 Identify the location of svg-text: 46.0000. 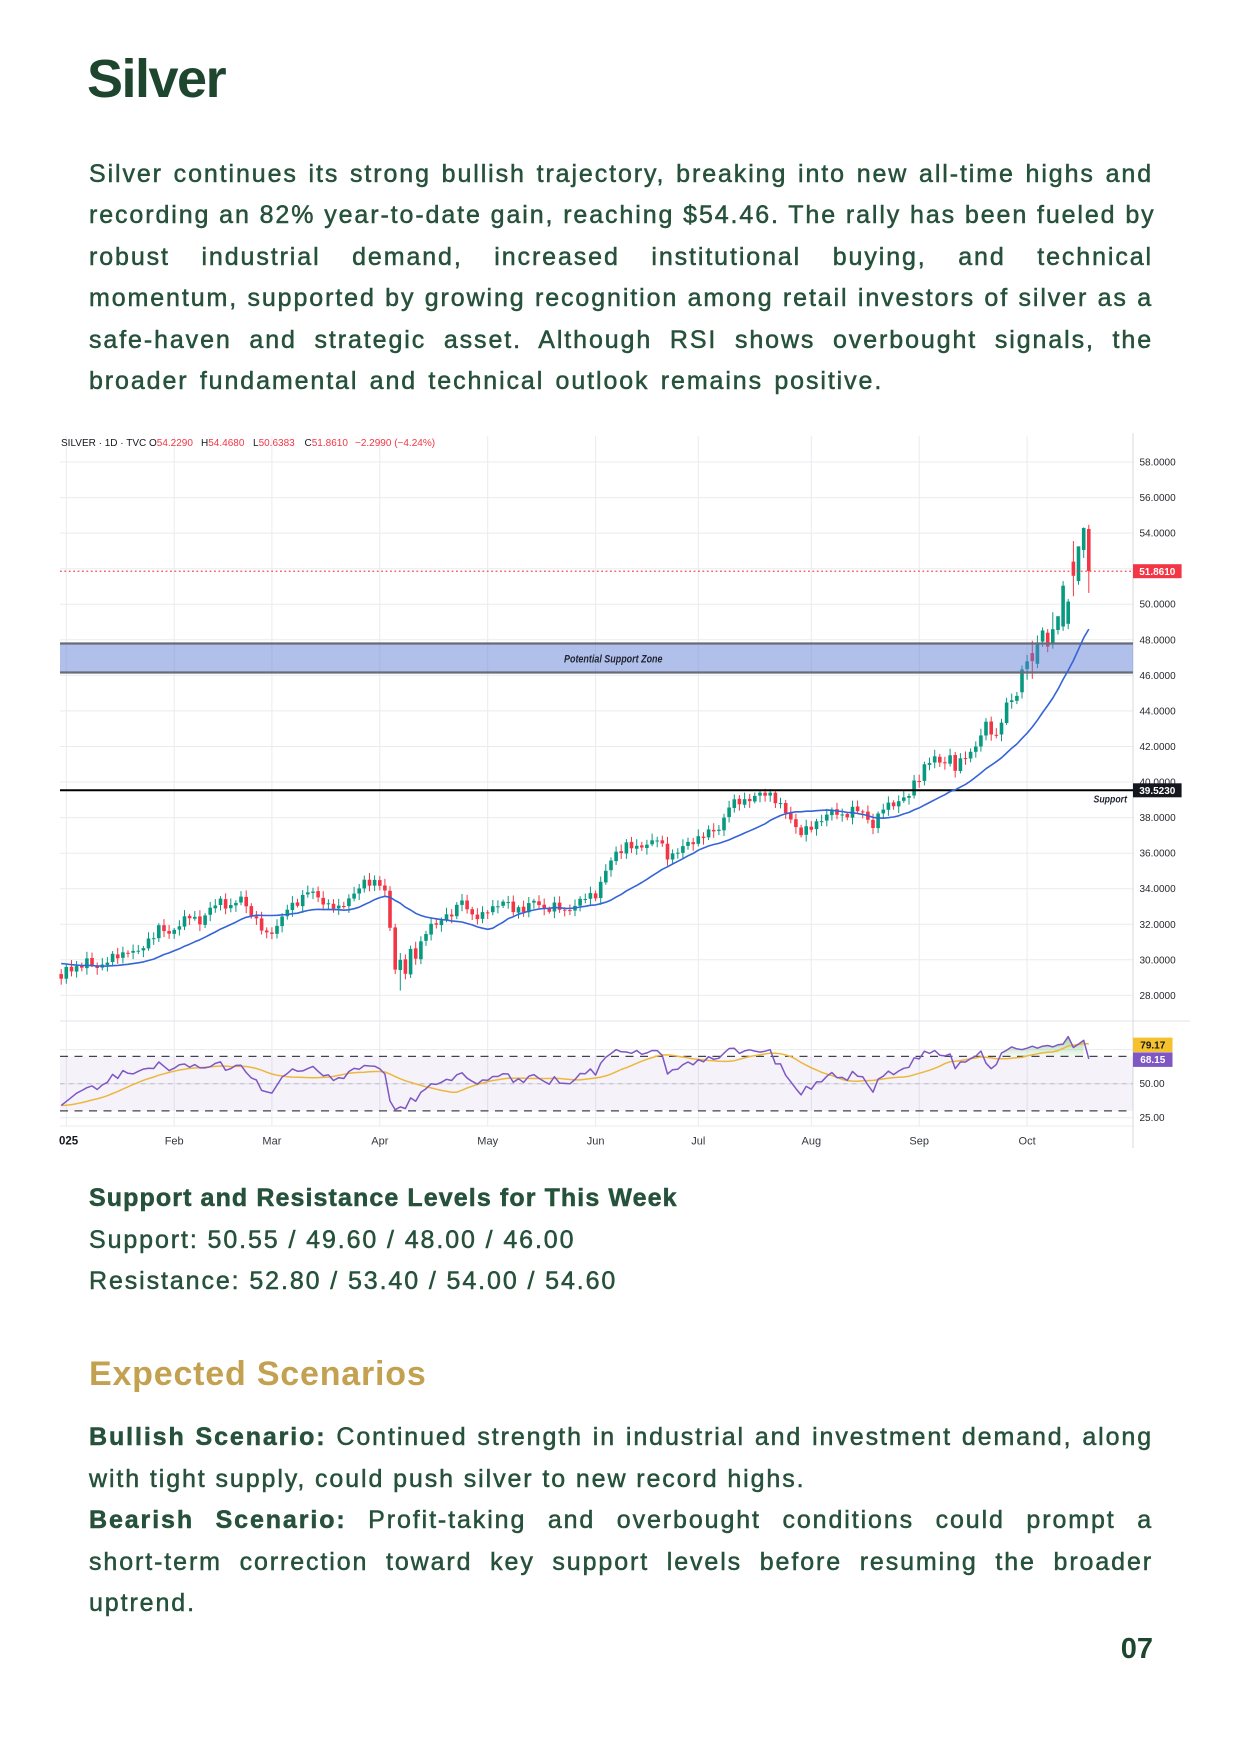
(1158, 676).